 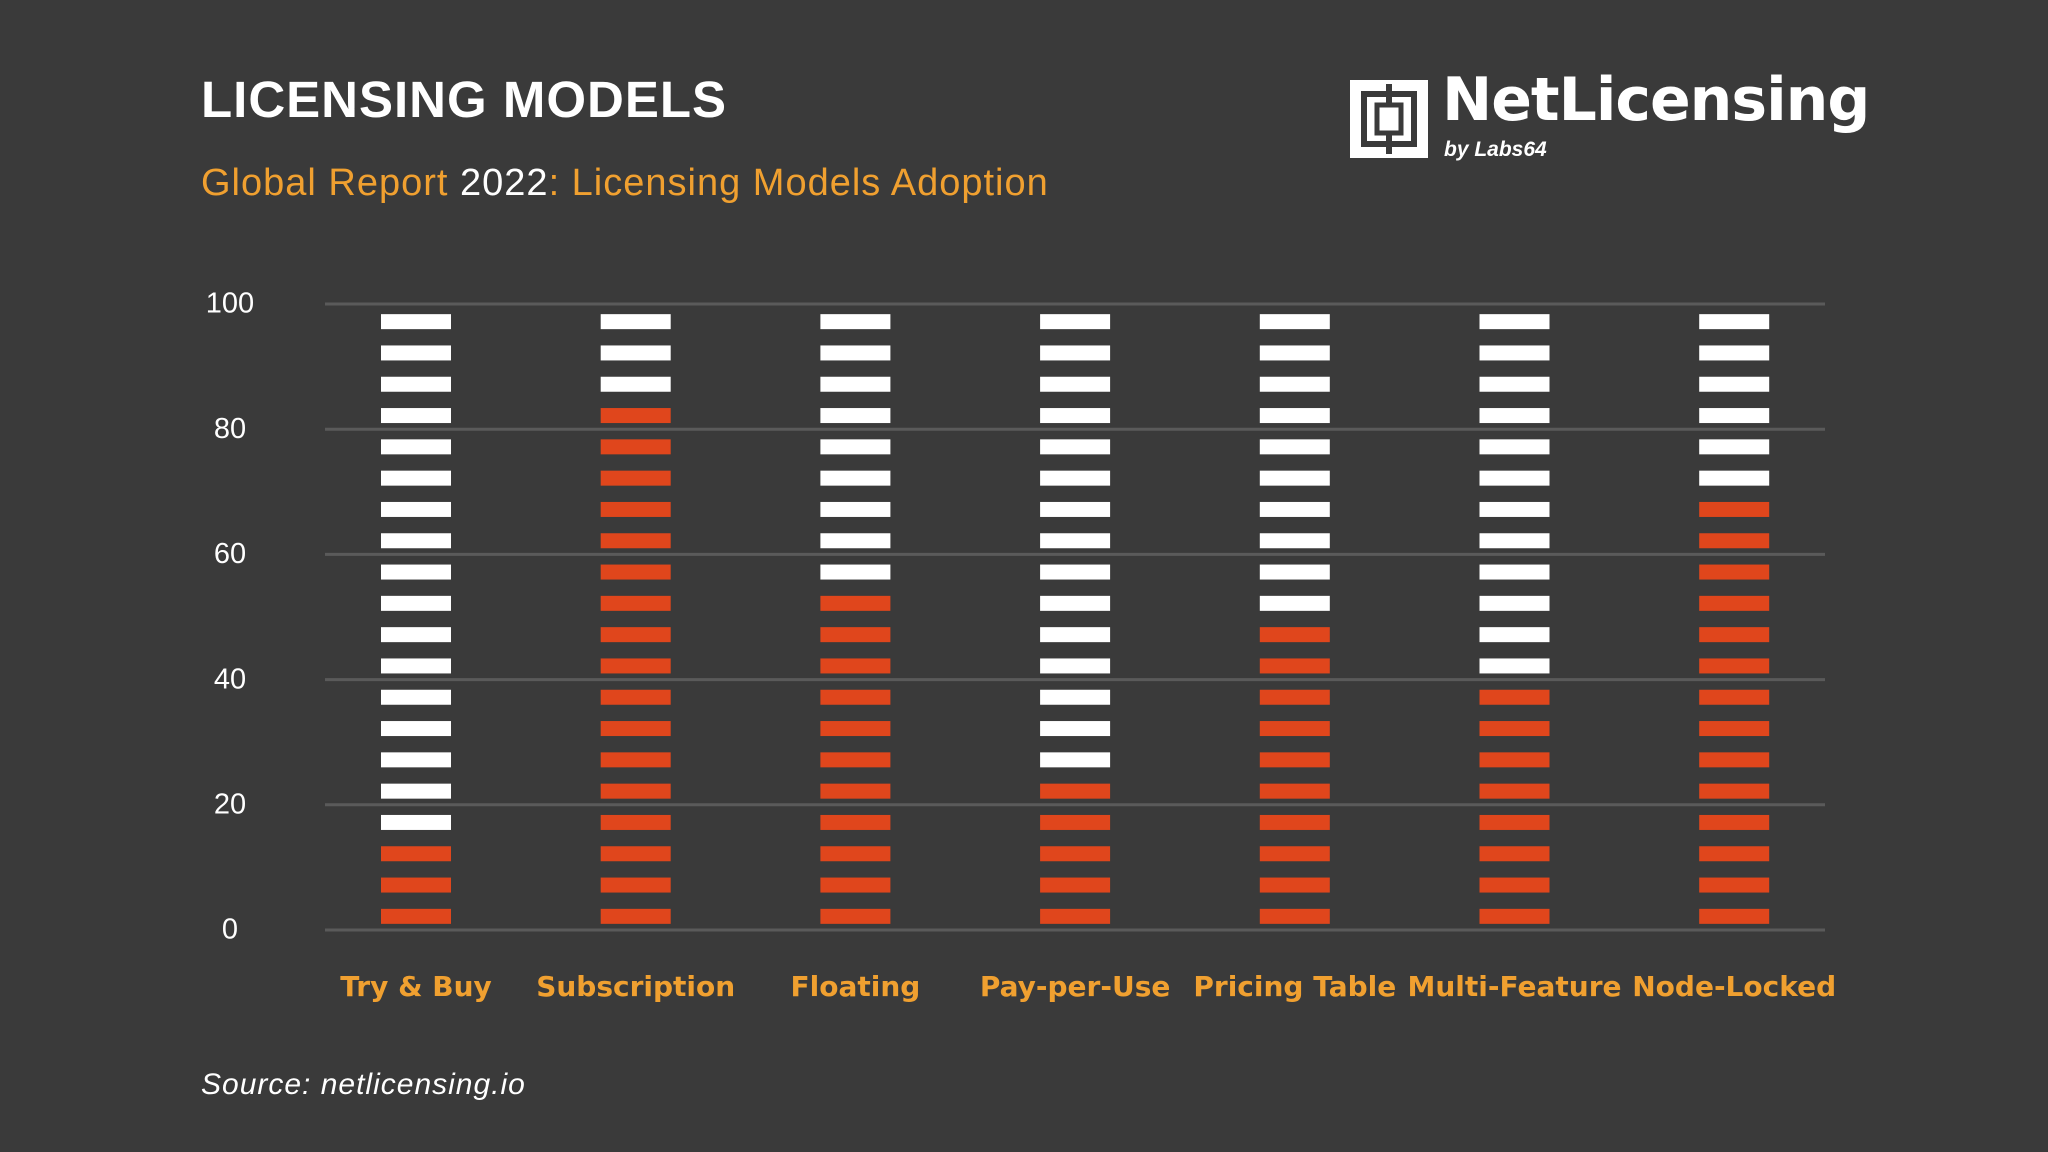 What do you see at coordinates (1515, 986) in the screenshot?
I see `category-label: Multi-Feature` at bounding box center [1515, 986].